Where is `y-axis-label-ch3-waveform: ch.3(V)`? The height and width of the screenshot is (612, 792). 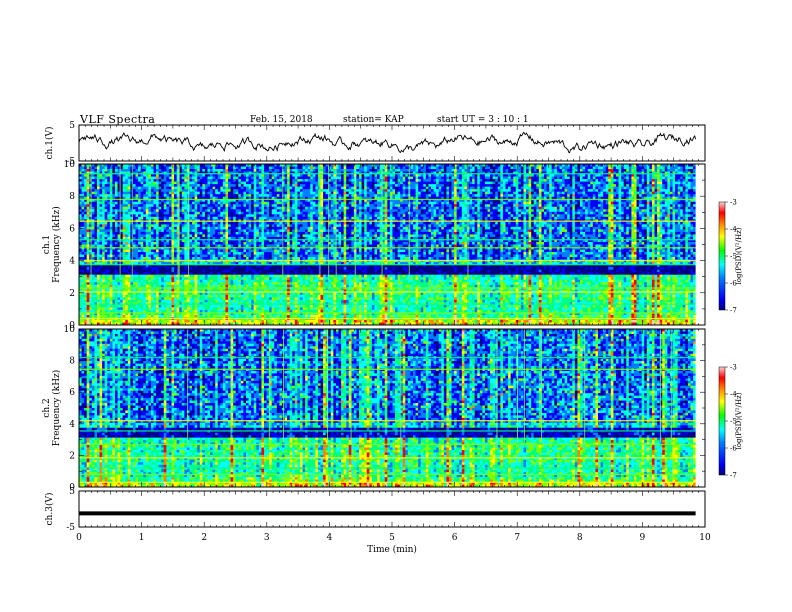 y-axis-label-ch3-waveform: ch.3(V) is located at coordinates (49, 509).